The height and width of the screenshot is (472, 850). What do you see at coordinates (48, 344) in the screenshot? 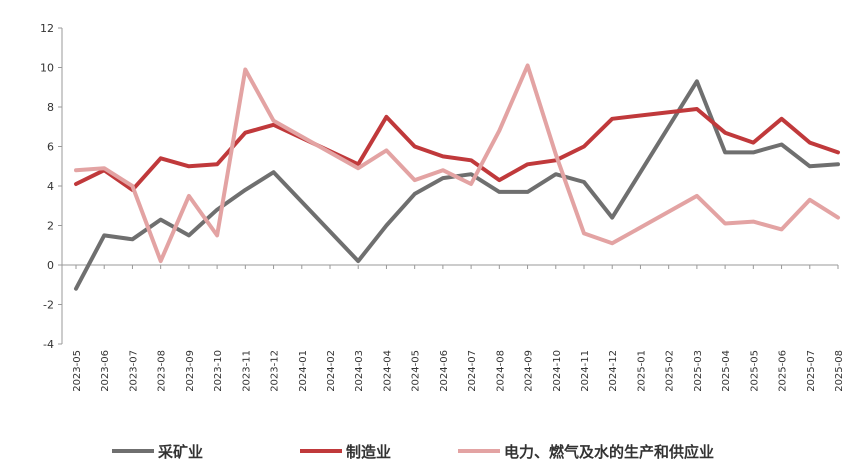
I see `y-tick-label: -4` at bounding box center [48, 344].